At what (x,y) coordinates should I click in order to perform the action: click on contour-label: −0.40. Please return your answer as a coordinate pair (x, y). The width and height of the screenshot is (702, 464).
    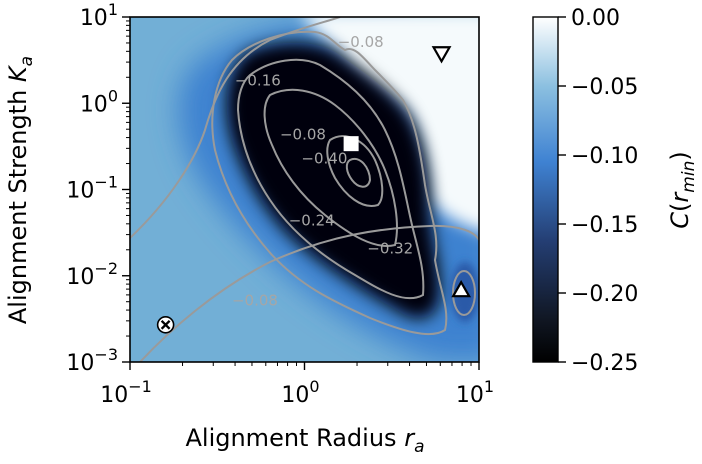
    Looking at the image, I should click on (324, 159).